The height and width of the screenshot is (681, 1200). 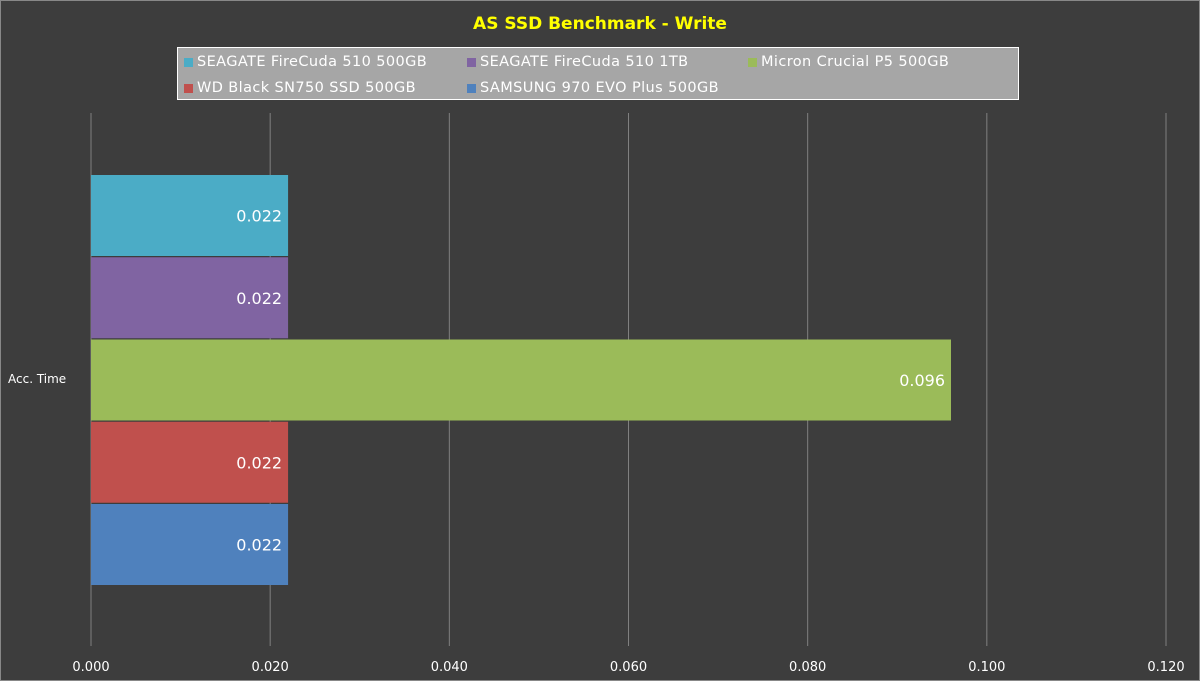 What do you see at coordinates (270, 667) in the screenshot?
I see `x-tick-label: 0.020` at bounding box center [270, 667].